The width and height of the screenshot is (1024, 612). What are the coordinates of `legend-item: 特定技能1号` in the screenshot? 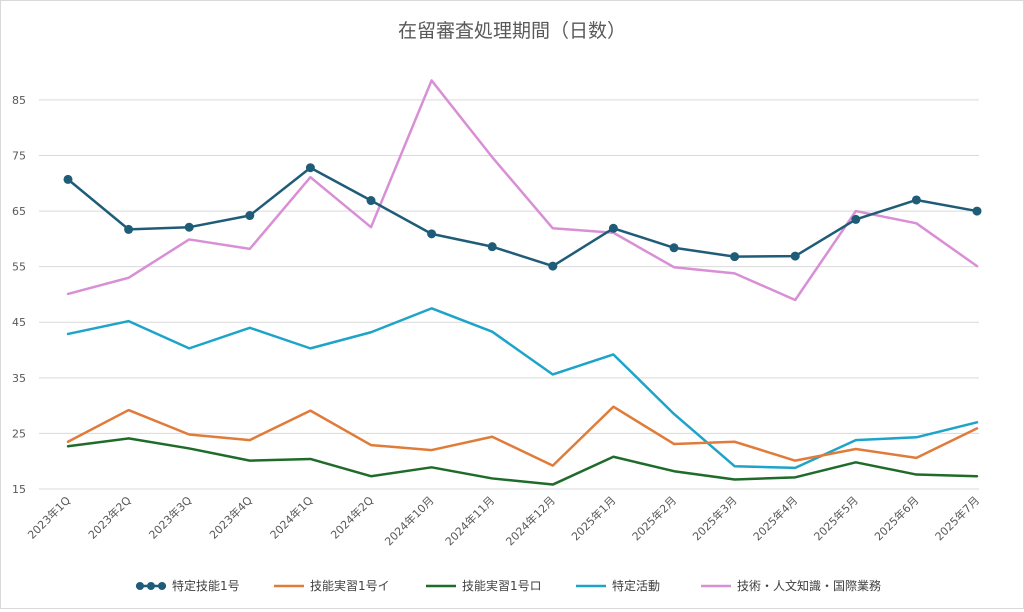 It's located at (188, 585).